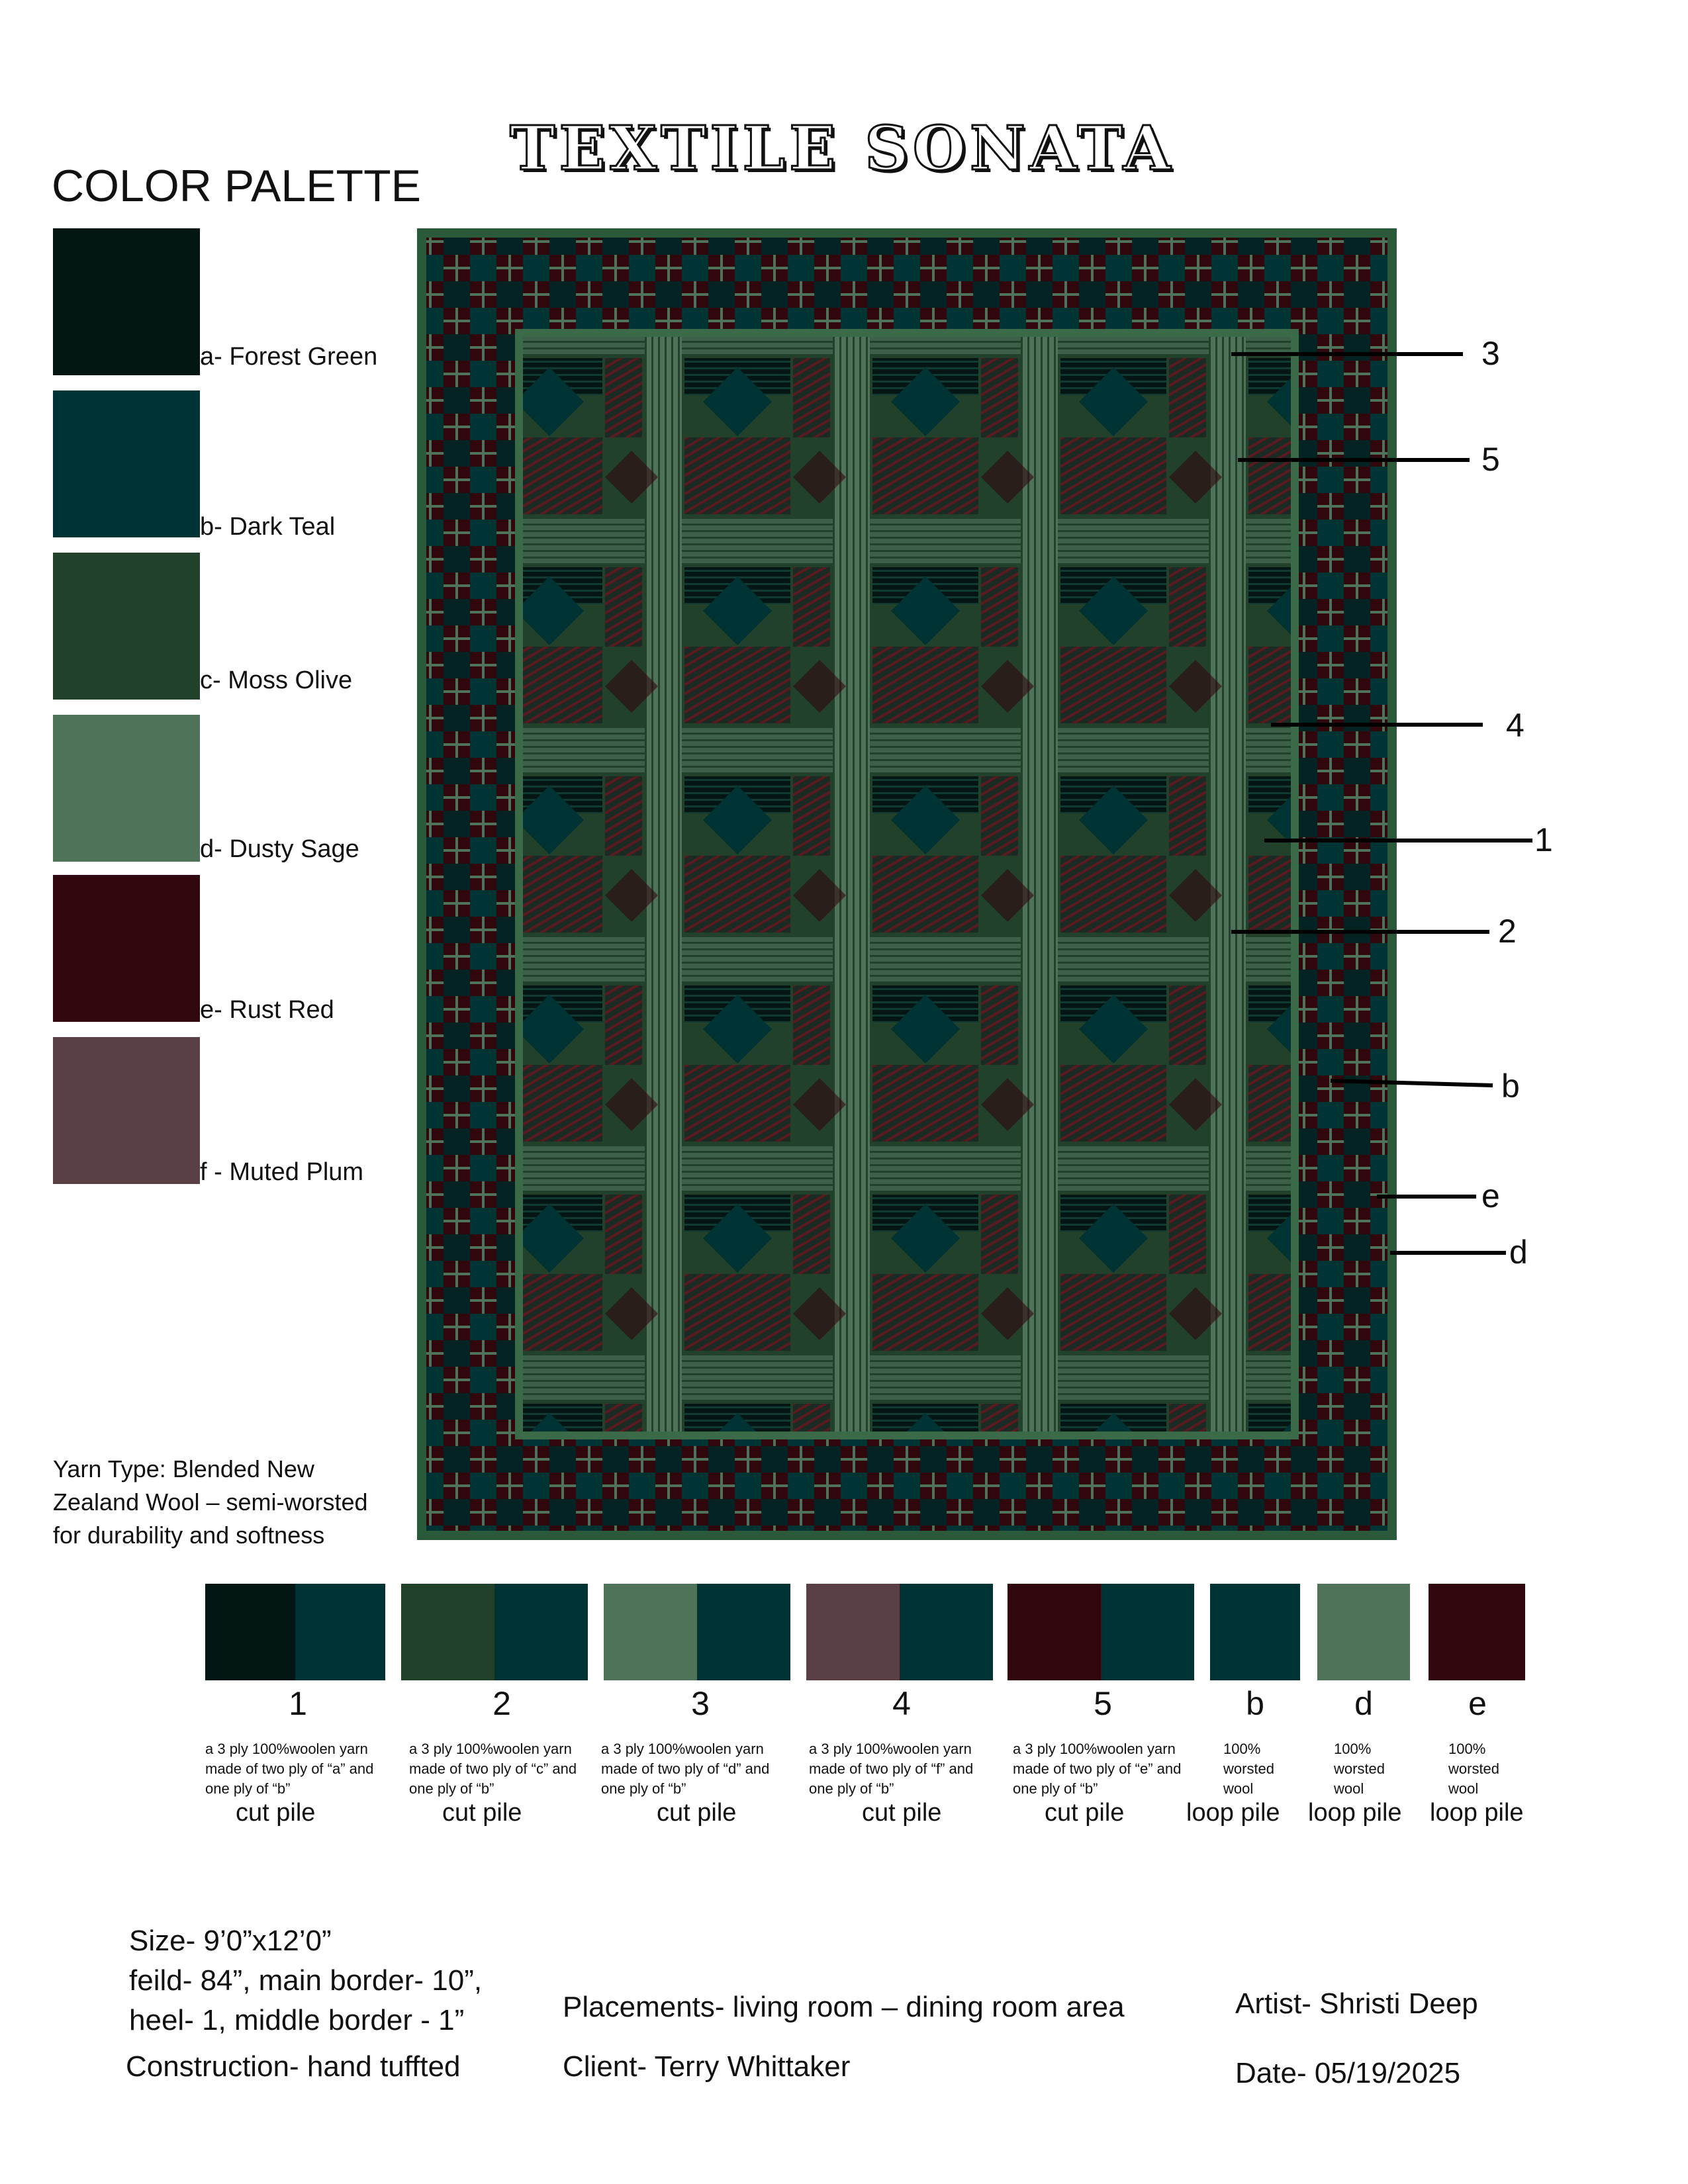 Image resolution: width=1688 pixels, height=2184 pixels. What do you see at coordinates (1490, 459) in the screenshot?
I see `callout-5: 5` at bounding box center [1490, 459].